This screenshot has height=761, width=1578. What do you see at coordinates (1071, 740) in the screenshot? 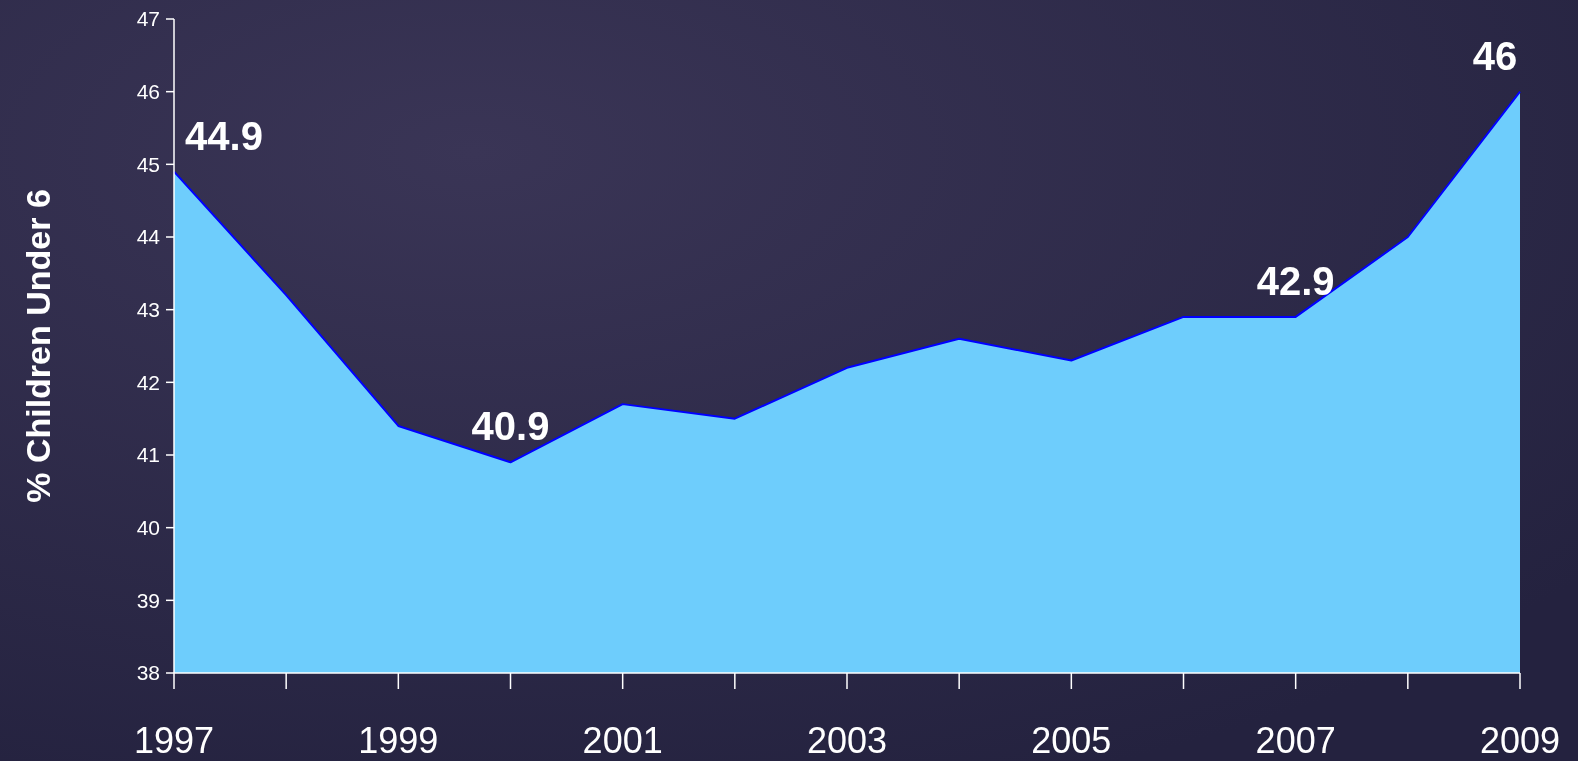
I see `x-tick-label: 2005` at bounding box center [1071, 740].